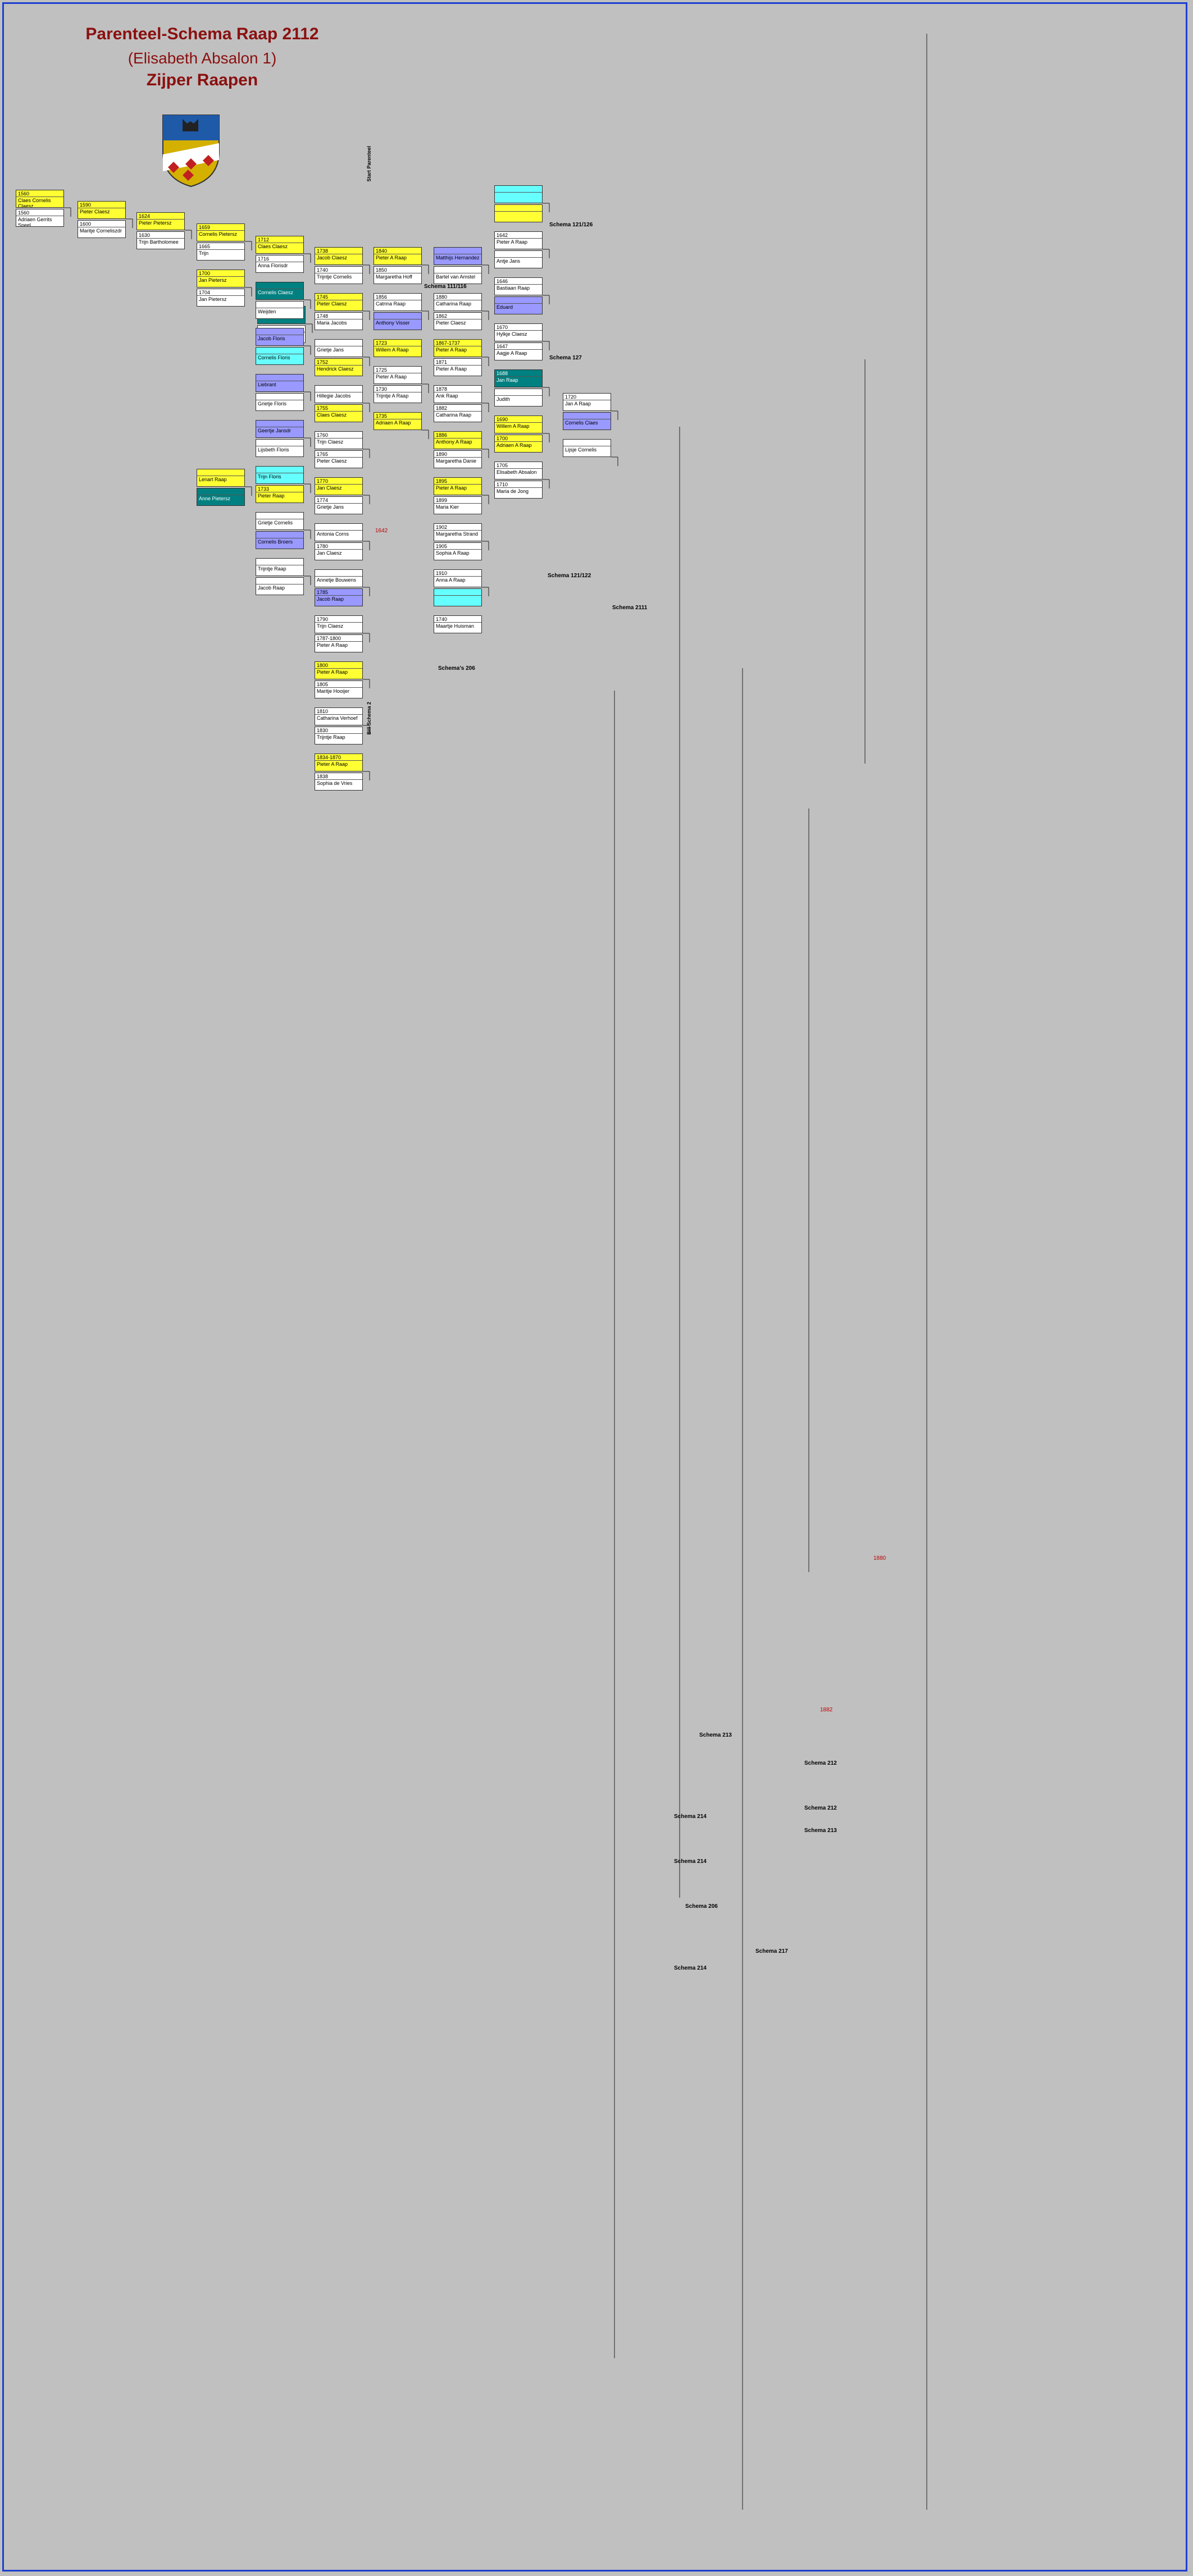  Describe the element at coordinates (398, 421) in the screenshot. I see `person-box: 1735 Adriaen A Raap` at that location.